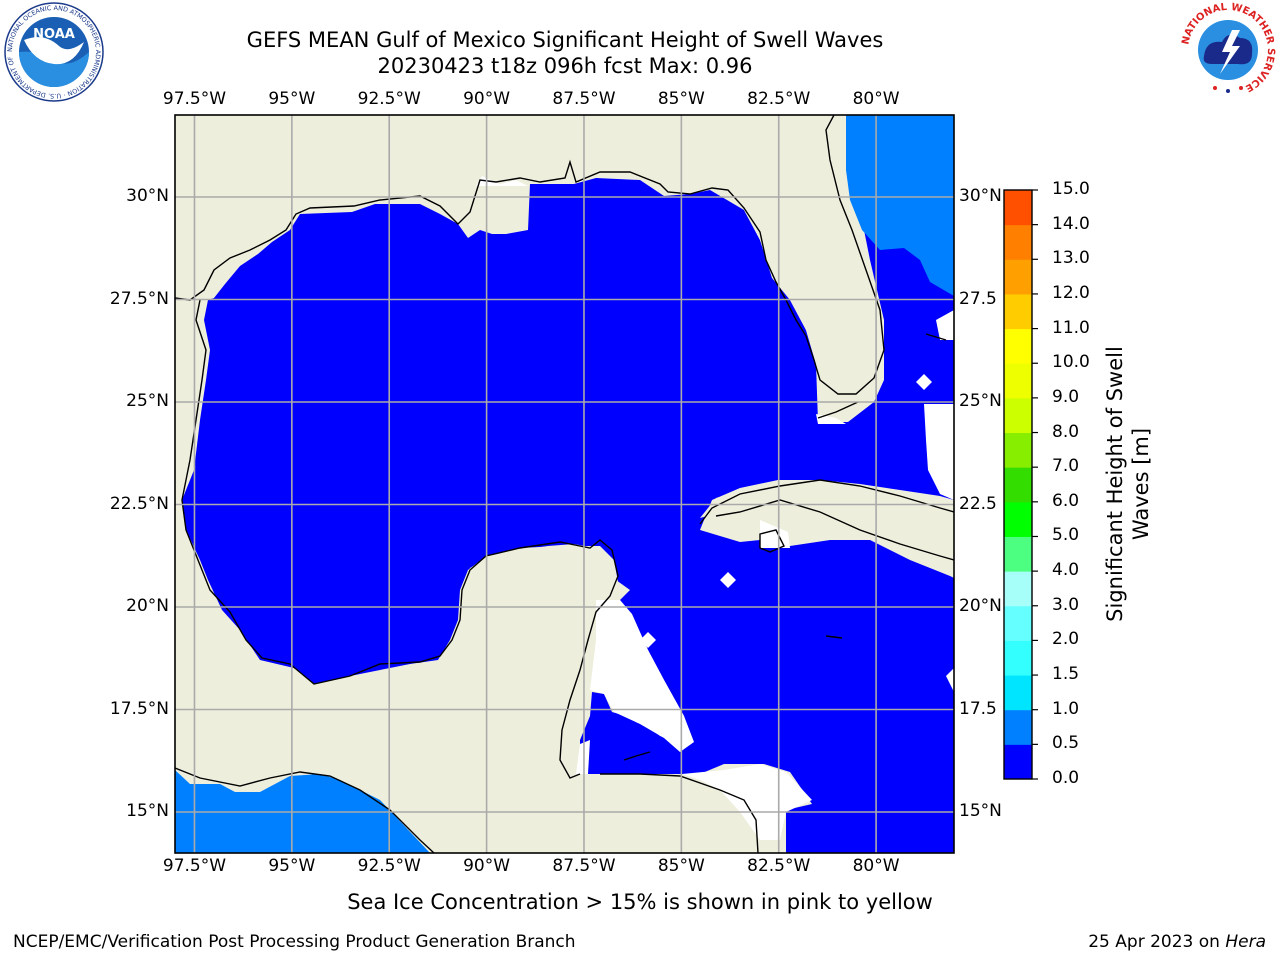 The image size is (1280, 960). What do you see at coordinates (1066, 570) in the screenshot?
I see `colorbar-label: 4.0` at bounding box center [1066, 570].